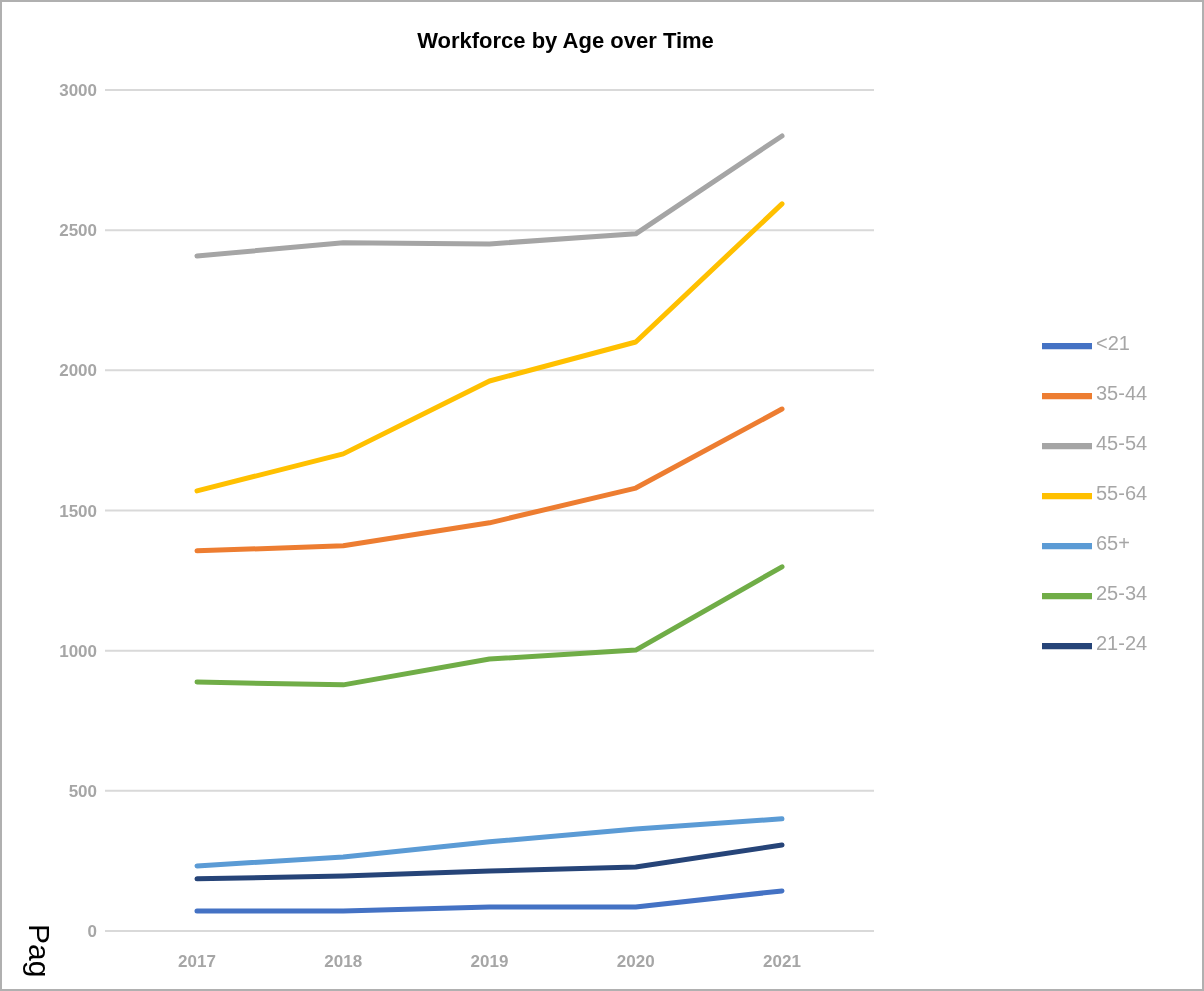 This screenshot has height=991, width=1204. What do you see at coordinates (39, 951) in the screenshot?
I see `text: Pag` at bounding box center [39, 951].